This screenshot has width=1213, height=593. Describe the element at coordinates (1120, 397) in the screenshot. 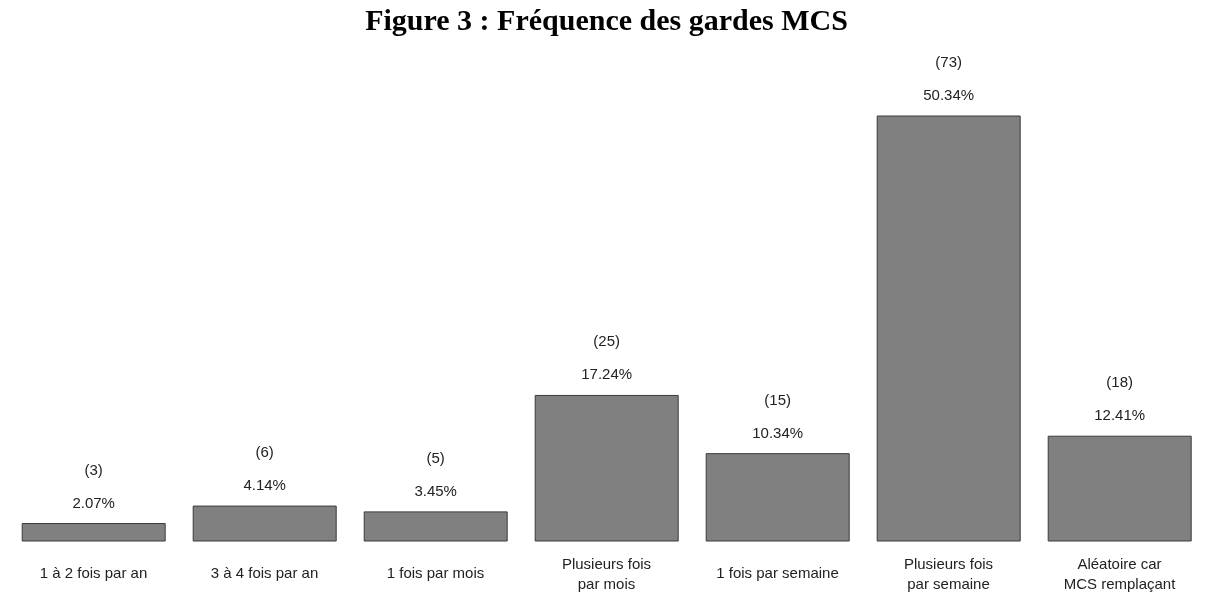

I see `data-label: (18) 12.41%` at that location.